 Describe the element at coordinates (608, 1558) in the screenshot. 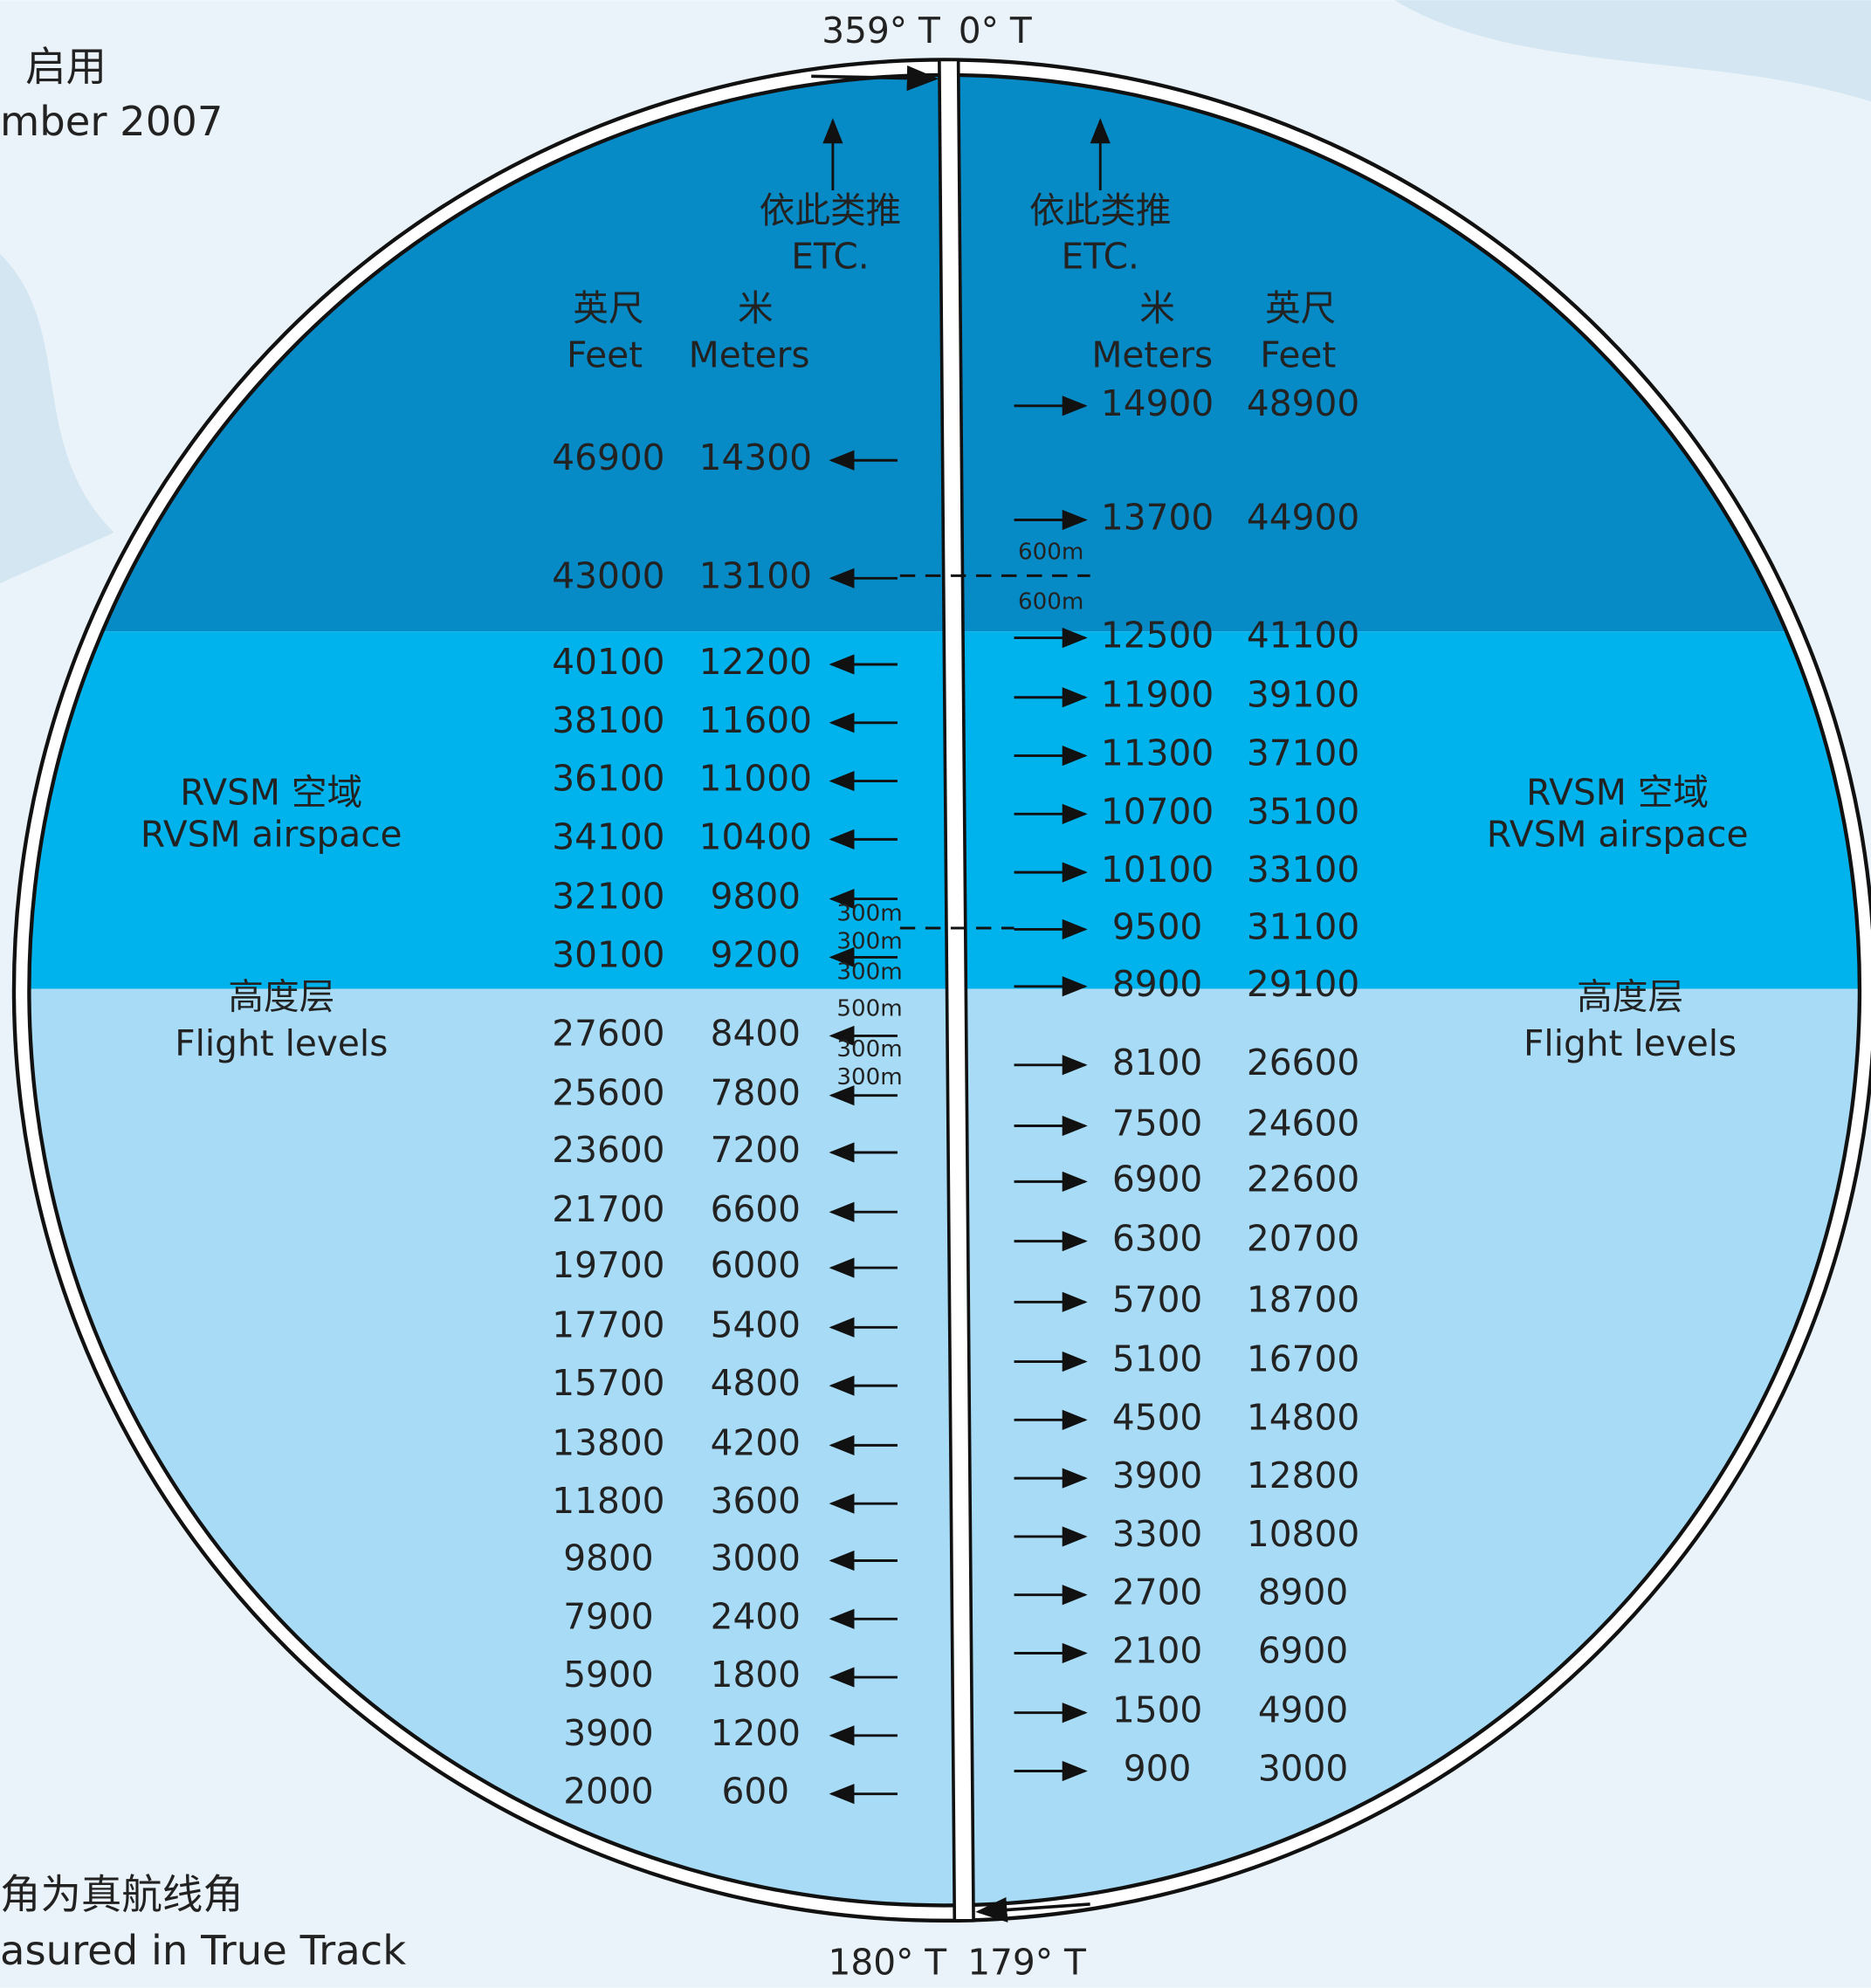

I see `feet-value: 9800` at that location.